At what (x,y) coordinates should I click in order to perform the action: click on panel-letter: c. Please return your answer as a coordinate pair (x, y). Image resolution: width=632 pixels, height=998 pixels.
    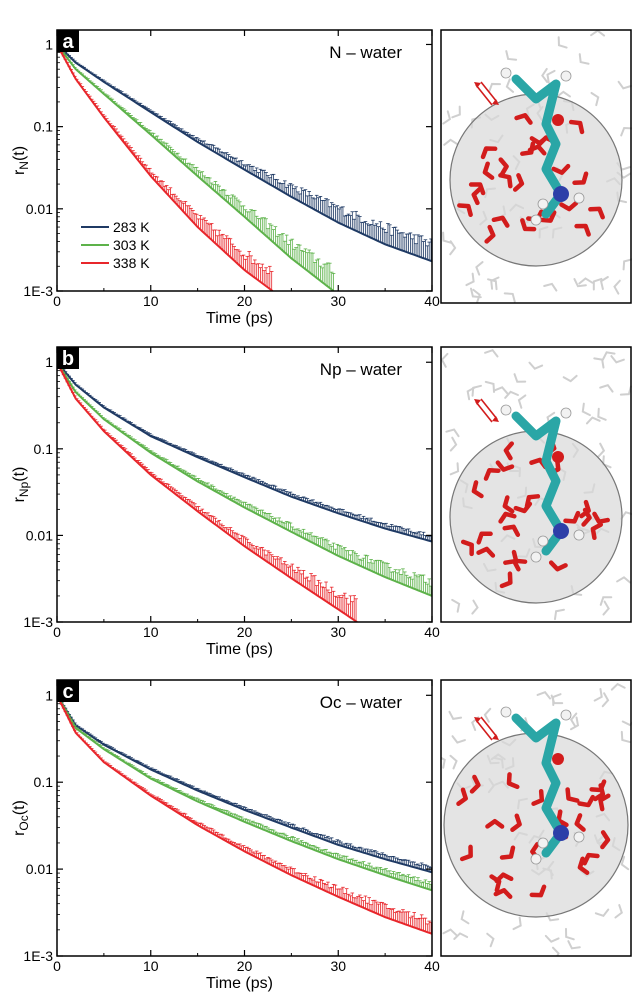
    Looking at the image, I should click on (67, 692).